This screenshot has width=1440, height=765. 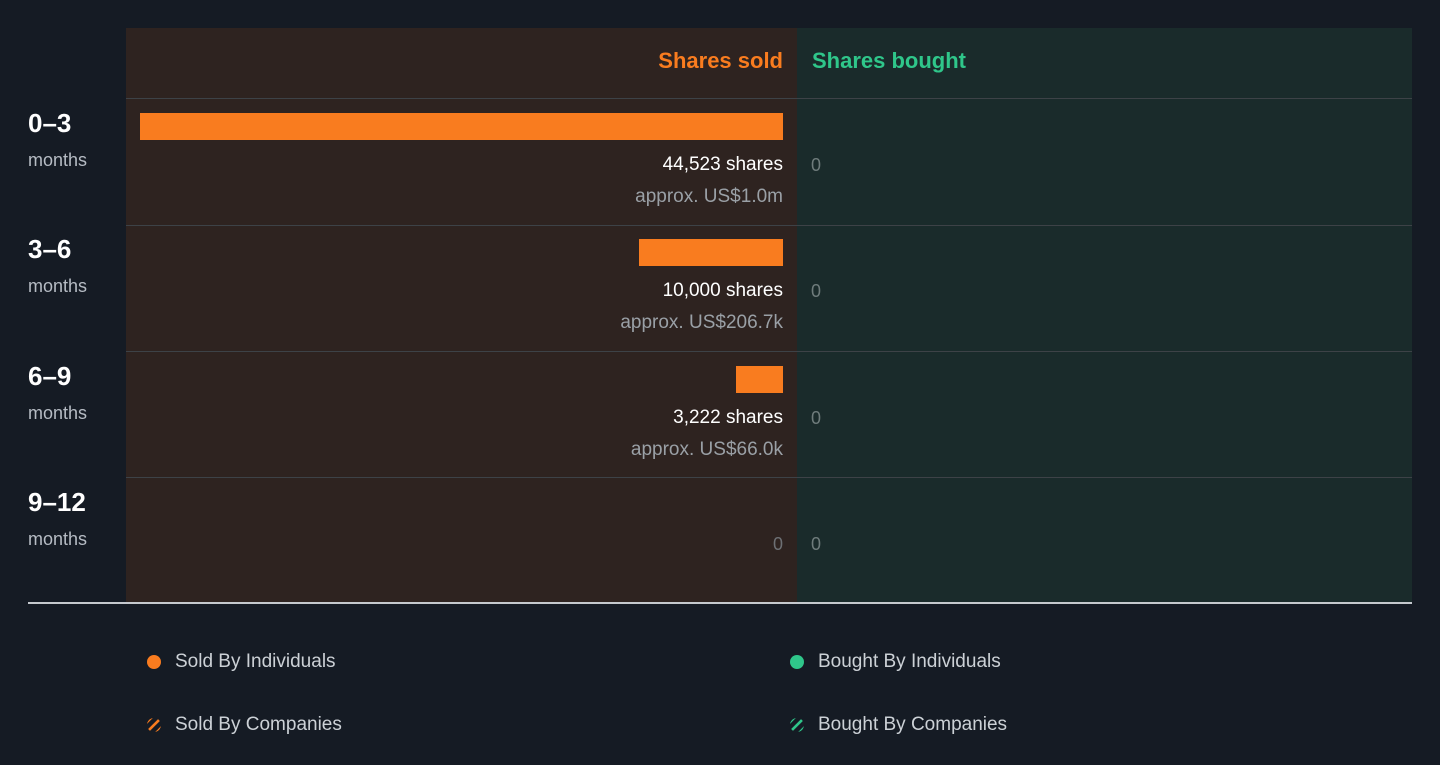 What do you see at coordinates (57, 502) in the screenshot?
I see `period-range: 9–12` at bounding box center [57, 502].